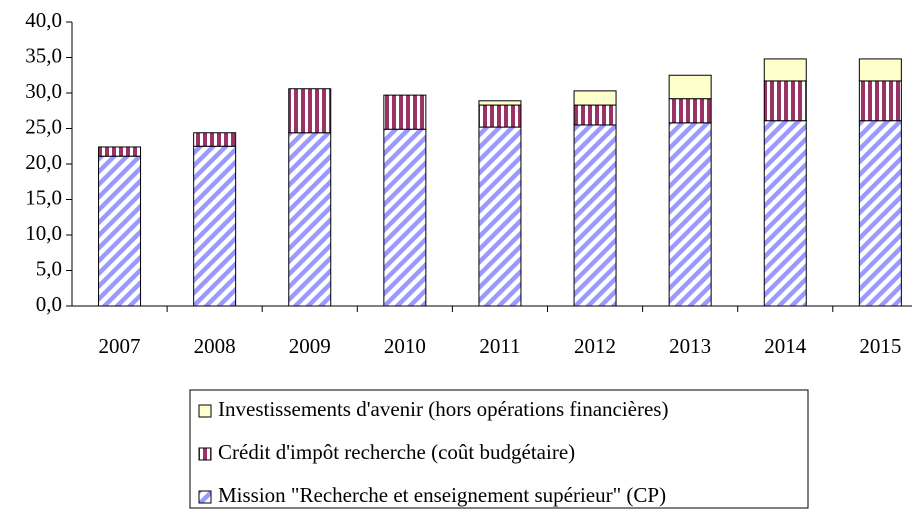 The width and height of the screenshot is (917, 518). Describe the element at coordinates (43, 55) in the screenshot. I see `y-tick-label: 35,0` at that location.